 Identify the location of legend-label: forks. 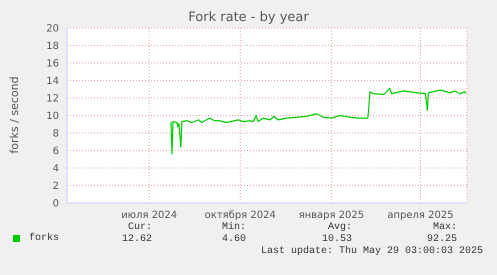
(44, 238).